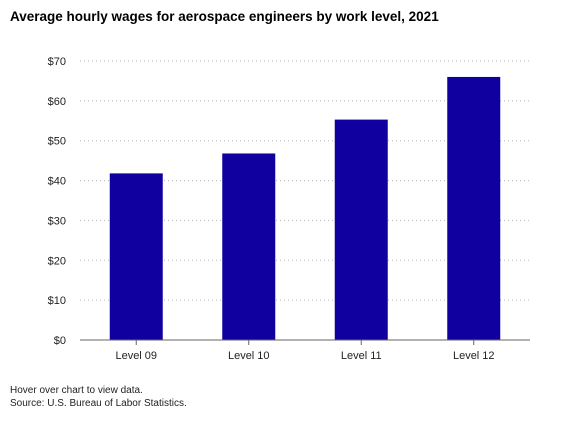  I want to click on x-tick-label: Level 12, so click(474, 356).